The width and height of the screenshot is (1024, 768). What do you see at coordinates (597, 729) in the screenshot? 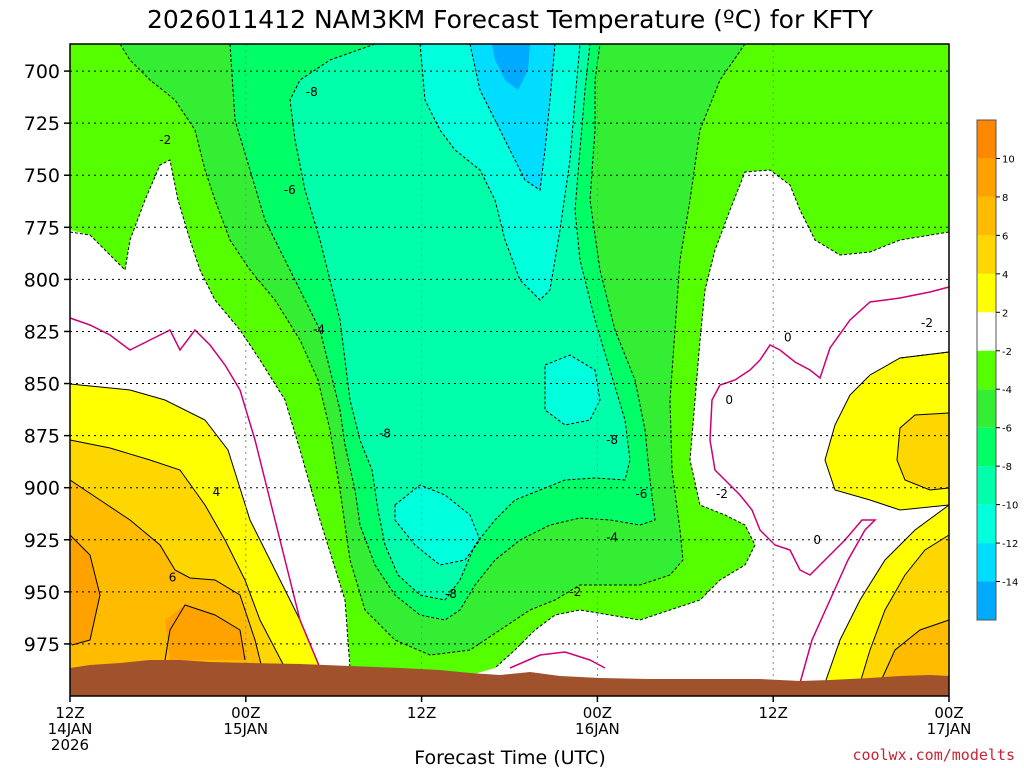
I see `x-tick-label: 16JAN` at bounding box center [597, 729].